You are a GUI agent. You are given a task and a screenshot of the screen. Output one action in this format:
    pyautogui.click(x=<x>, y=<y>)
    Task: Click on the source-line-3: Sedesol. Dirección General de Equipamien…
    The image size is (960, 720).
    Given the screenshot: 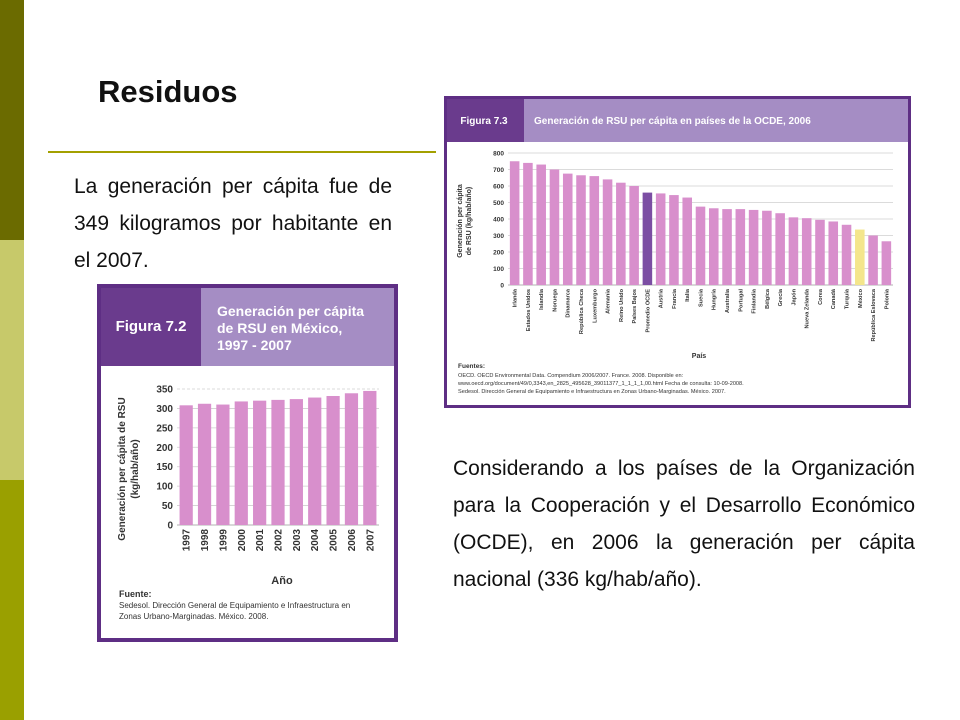 What is the action you would take?
    pyautogui.click(x=592, y=392)
    